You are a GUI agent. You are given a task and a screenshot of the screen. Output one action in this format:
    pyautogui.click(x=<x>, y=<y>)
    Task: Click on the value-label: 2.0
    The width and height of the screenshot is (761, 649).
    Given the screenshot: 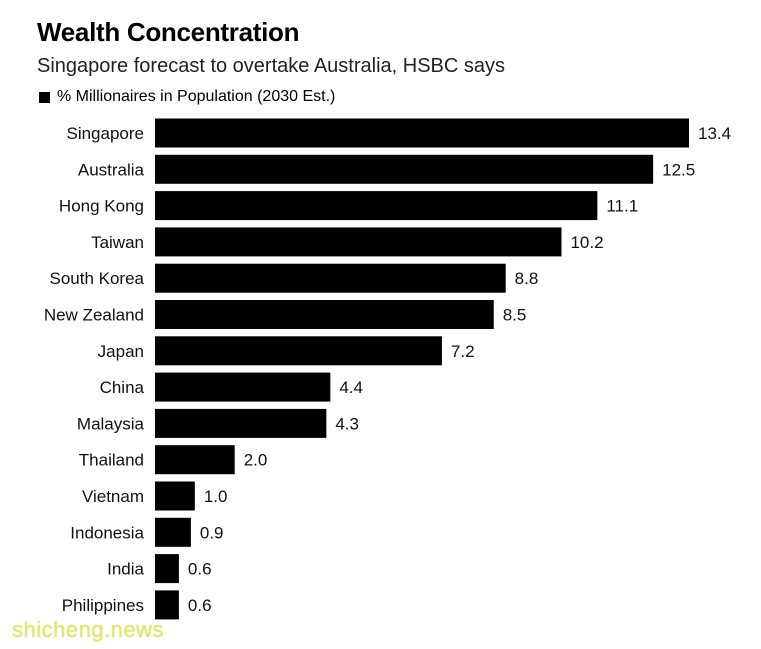 What is the action you would take?
    pyautogui.click(x=256, y=460)
    